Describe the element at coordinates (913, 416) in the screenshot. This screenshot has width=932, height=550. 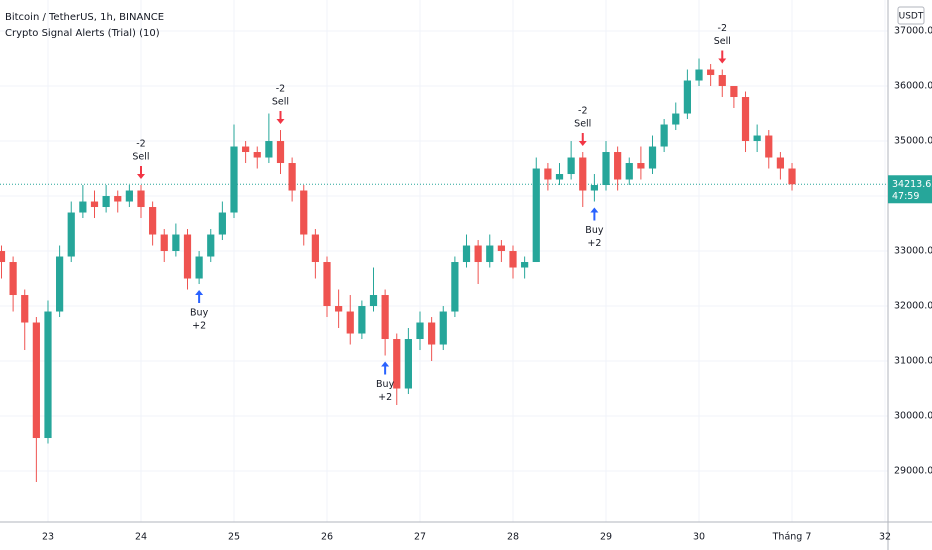
I see `y-tick-label: 30000.00` at that location.